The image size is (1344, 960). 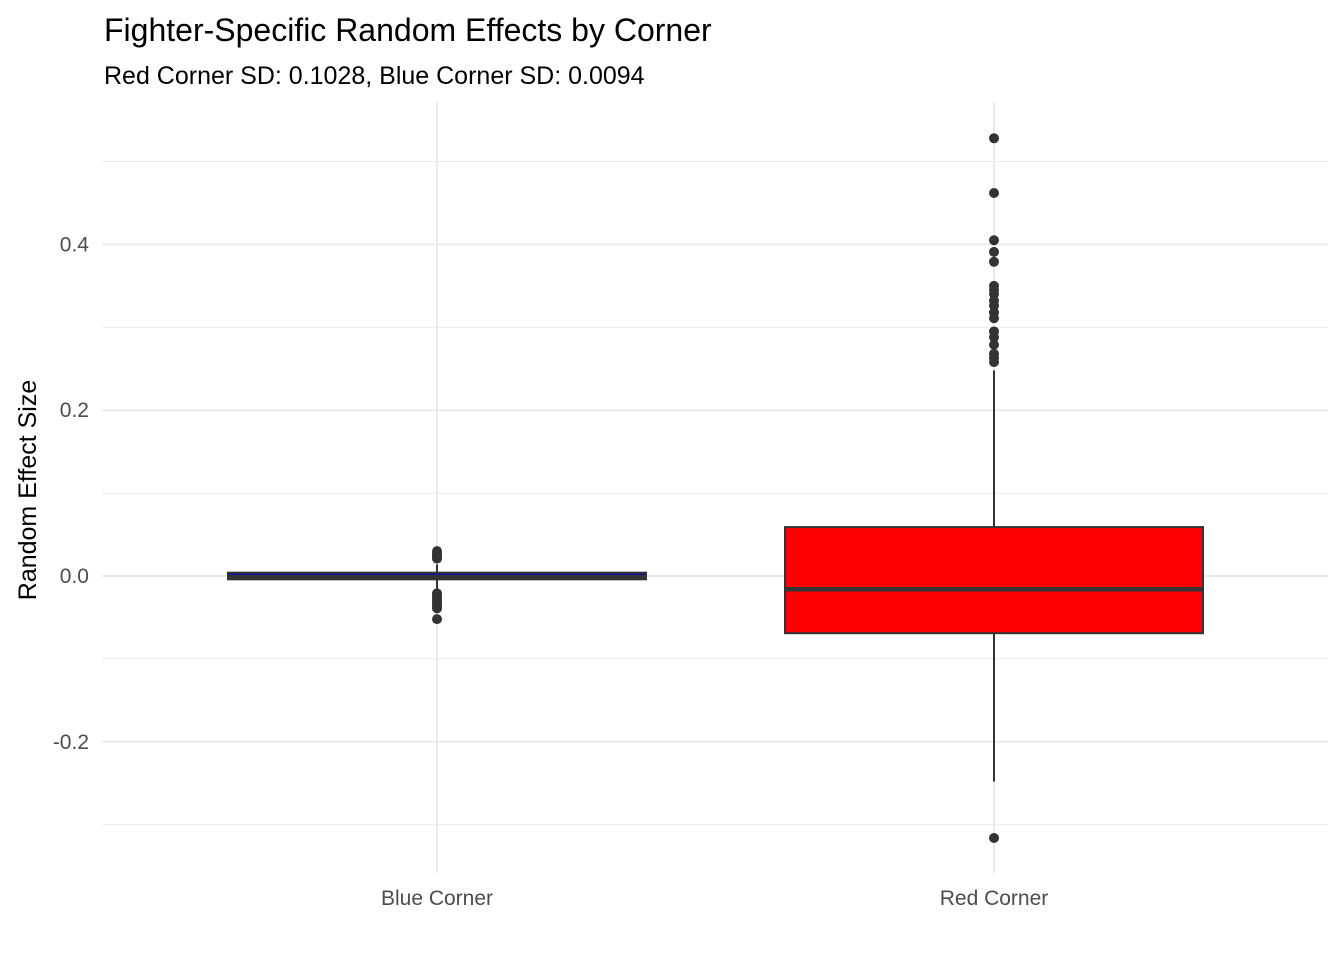 What do you see at coordinates (714, 898) in the screenshot?
I see `x-axis-ticks: Blue Corner Red Corner` at bounding box center [714, 898].